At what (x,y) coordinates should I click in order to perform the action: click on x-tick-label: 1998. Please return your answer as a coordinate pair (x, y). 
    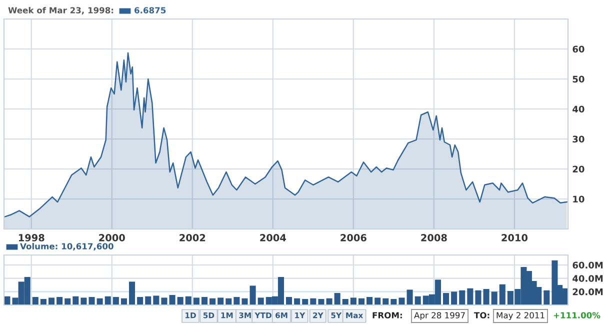
    Looking at the image, I should click on (31, 238).